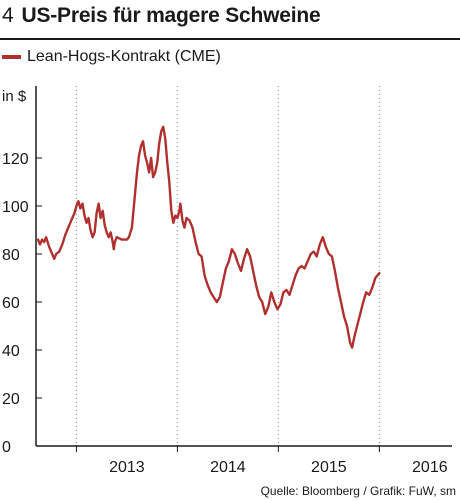 The width and height of the screenshot is (460, 501). I want to click on title-rule, so click(230, 39).